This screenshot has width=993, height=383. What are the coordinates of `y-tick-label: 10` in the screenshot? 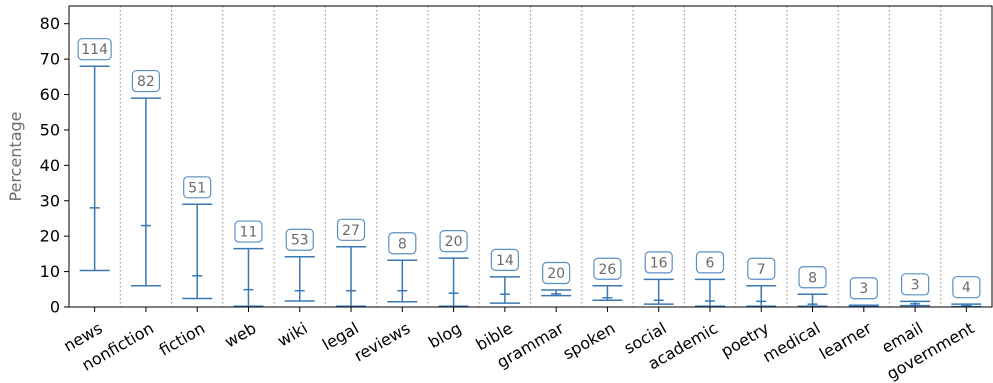 It's located at (50, 271).